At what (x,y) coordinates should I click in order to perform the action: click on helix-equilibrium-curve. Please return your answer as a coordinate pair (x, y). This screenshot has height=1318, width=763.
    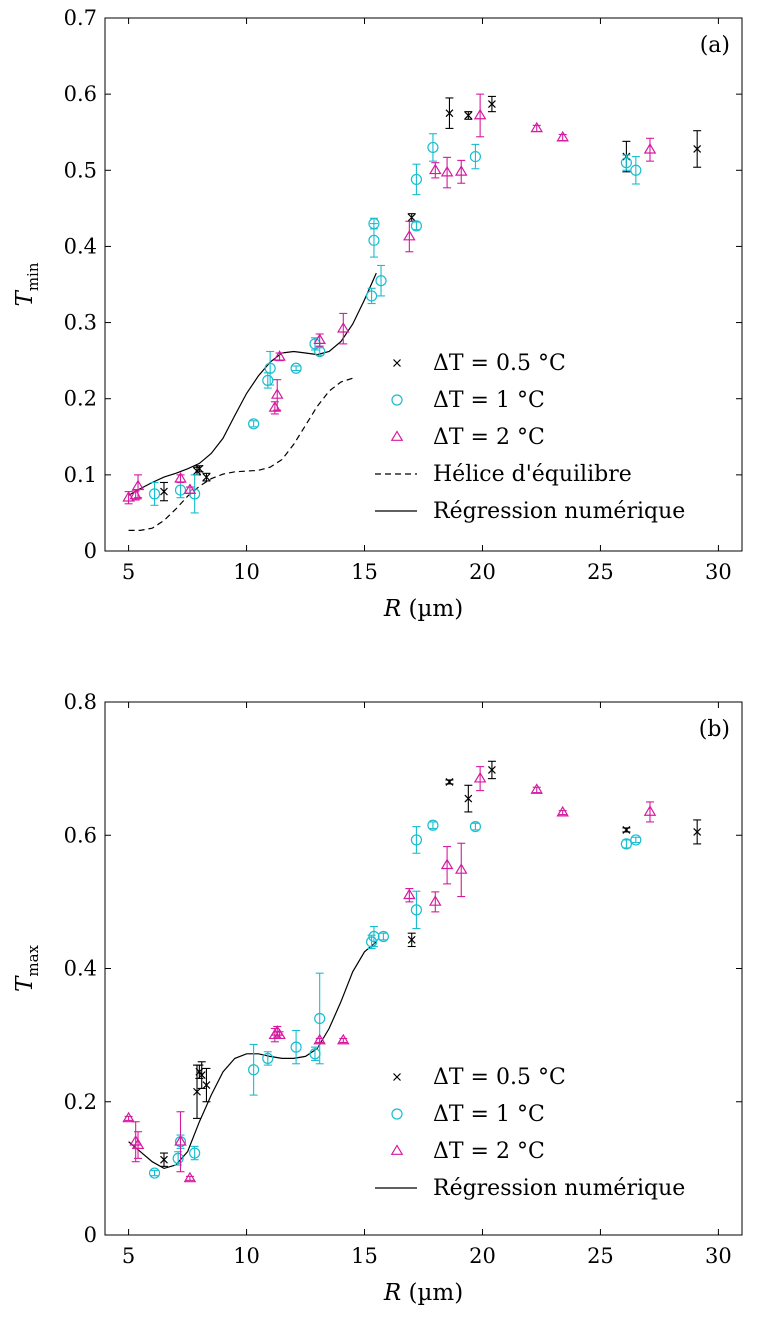
    Looking at the image, I should click on (240, 454).